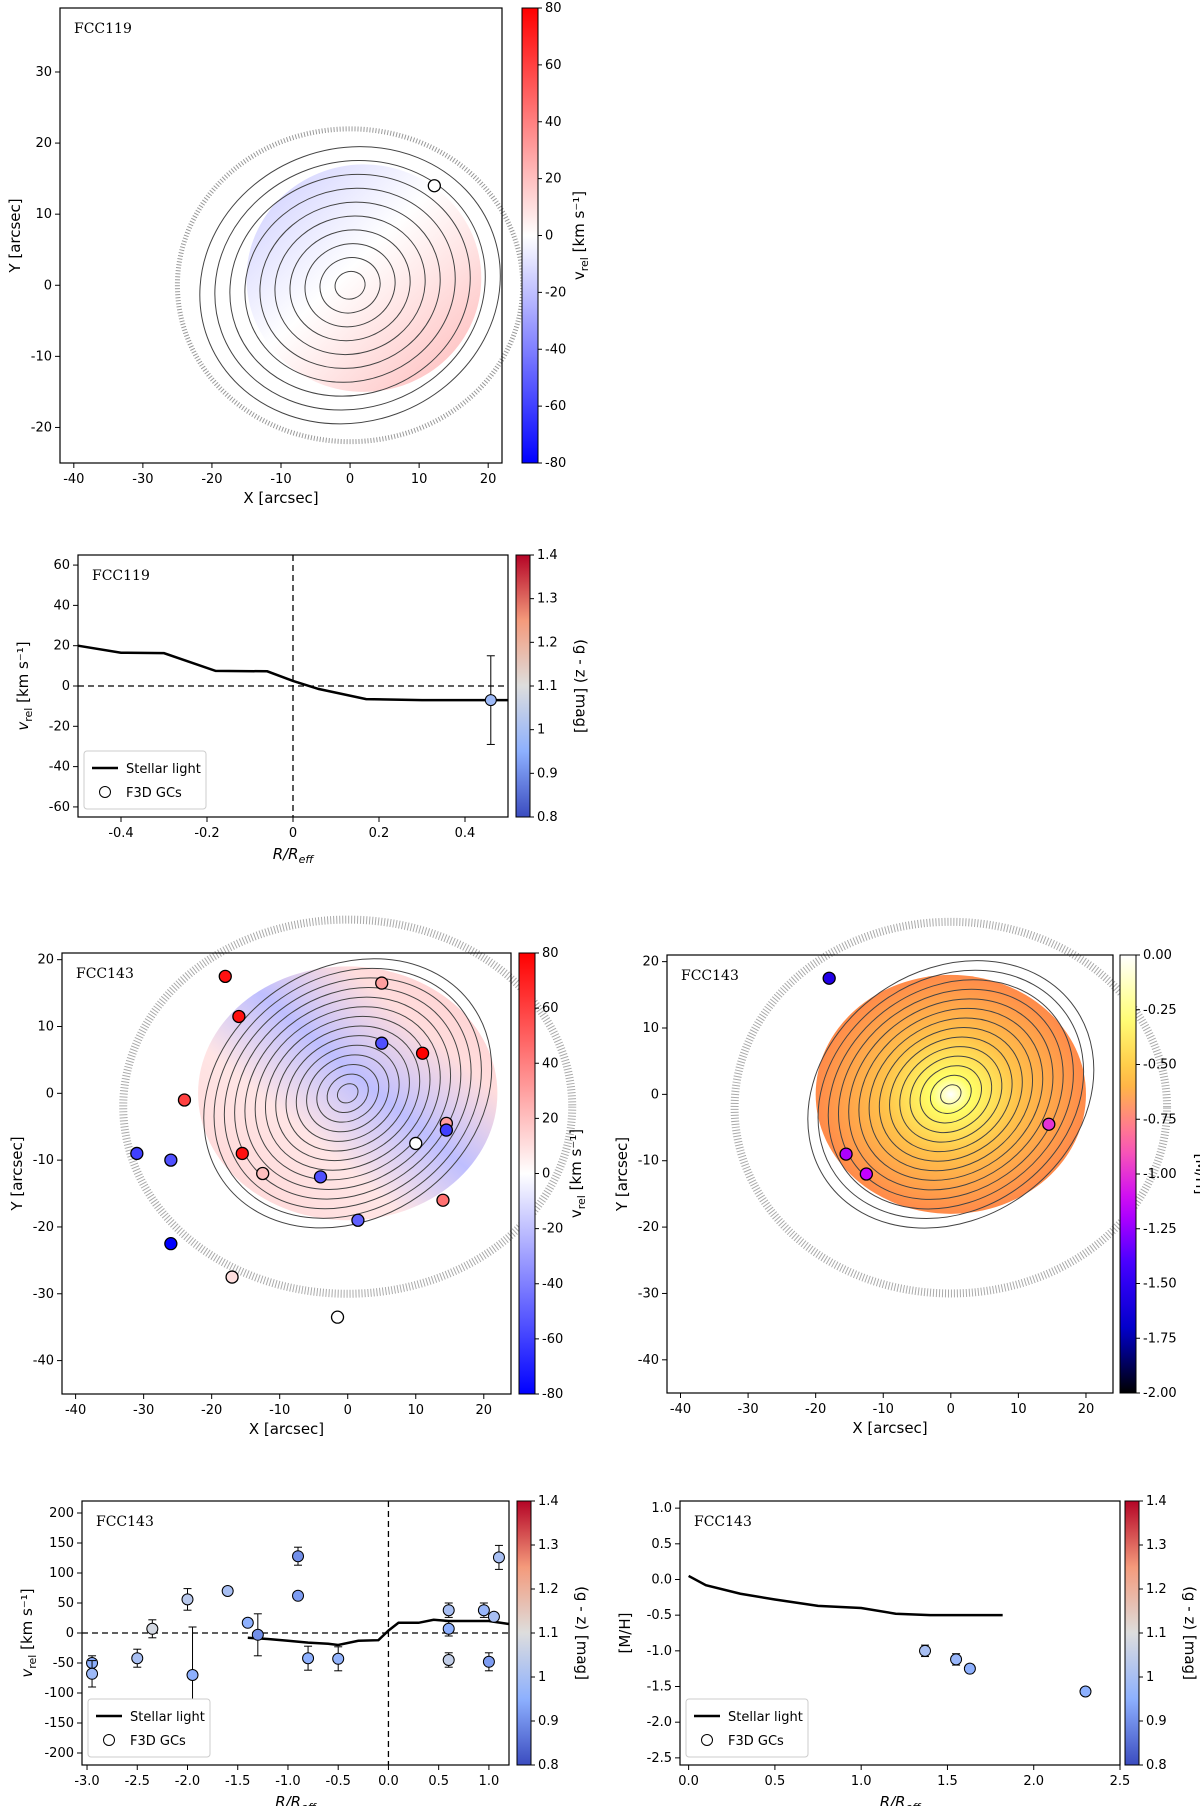 The image size is (1200, 1806). I want to click on colorbar-tick-label: 0.00, so click(1157, 955).